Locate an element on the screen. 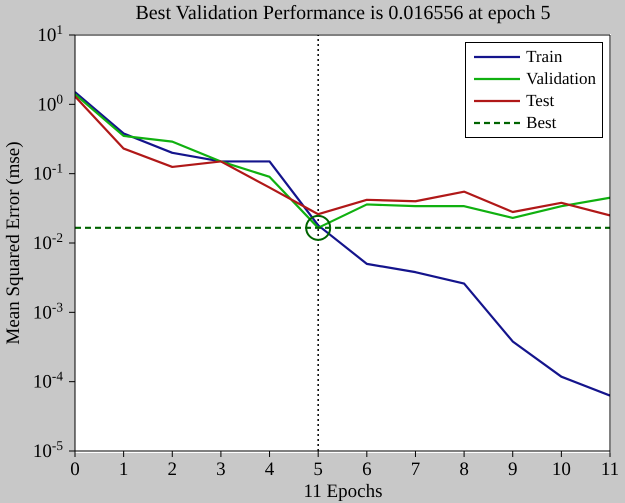  x-tick-label: 5 is located at coordinates (318, 469).